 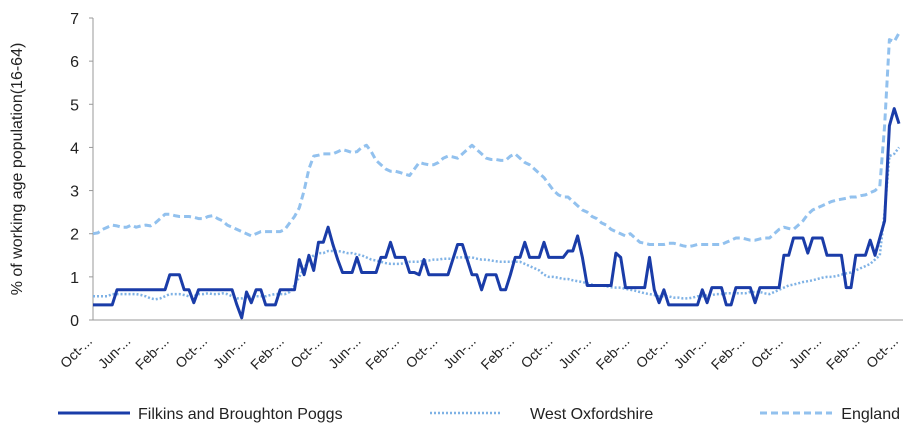 What do you see at coordinates (74, 278) in the screenshot?
I see `y-tick-label: 1` at bounding box center [74, 278].